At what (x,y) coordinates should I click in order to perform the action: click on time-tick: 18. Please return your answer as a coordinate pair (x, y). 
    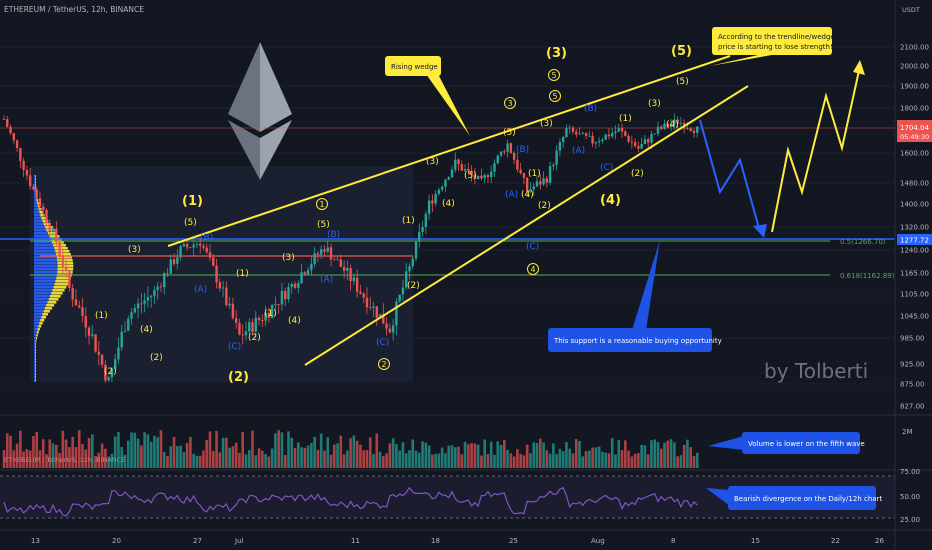
    Looking at the image, I should click on (435, 541).